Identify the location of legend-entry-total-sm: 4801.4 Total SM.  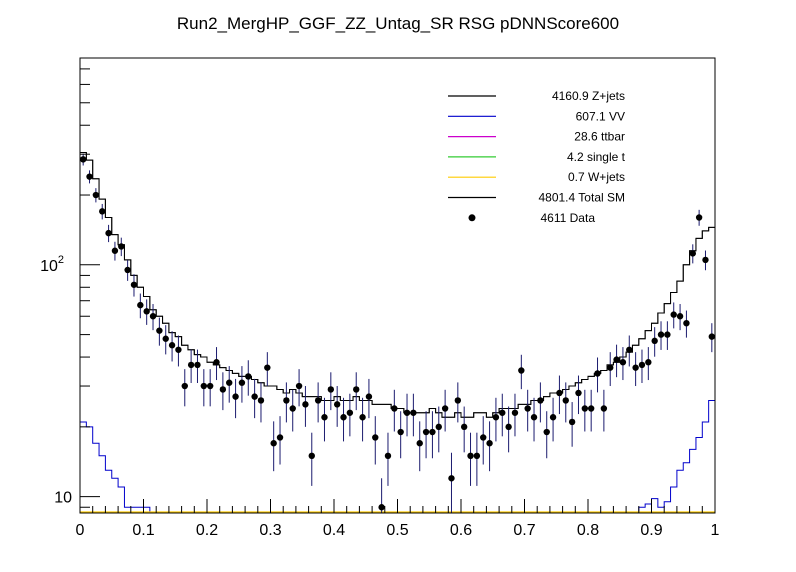
(536, 198).